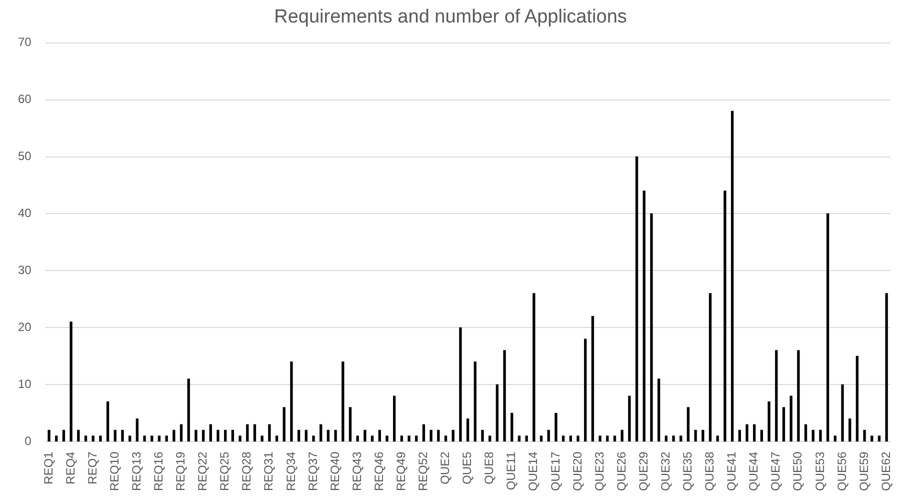 This screenshot has width=903, height=497. I want to click on x-tick-label: REQ25, so click(225, 471).